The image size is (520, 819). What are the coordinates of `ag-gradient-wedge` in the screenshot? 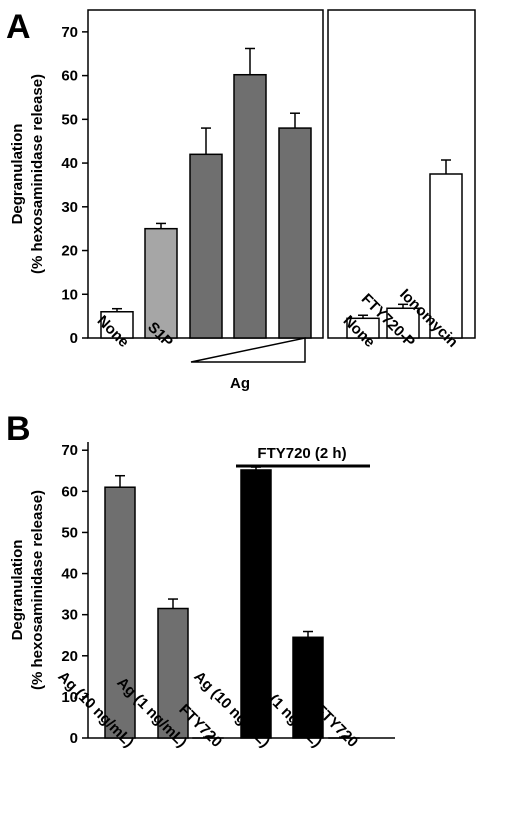 It's located at (248, 350).